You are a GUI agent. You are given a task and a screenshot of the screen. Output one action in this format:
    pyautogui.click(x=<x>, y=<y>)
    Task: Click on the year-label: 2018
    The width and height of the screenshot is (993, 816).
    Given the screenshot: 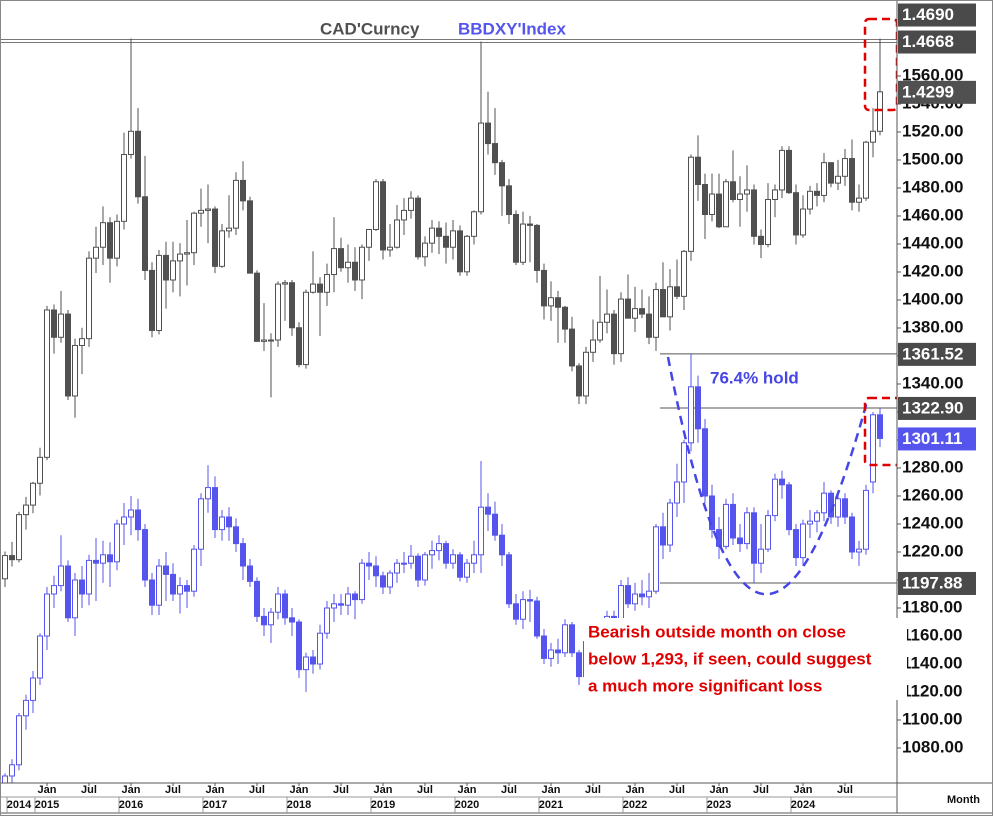 What is the action you would take?
    pyautogui.click(x=299, y=805)
    